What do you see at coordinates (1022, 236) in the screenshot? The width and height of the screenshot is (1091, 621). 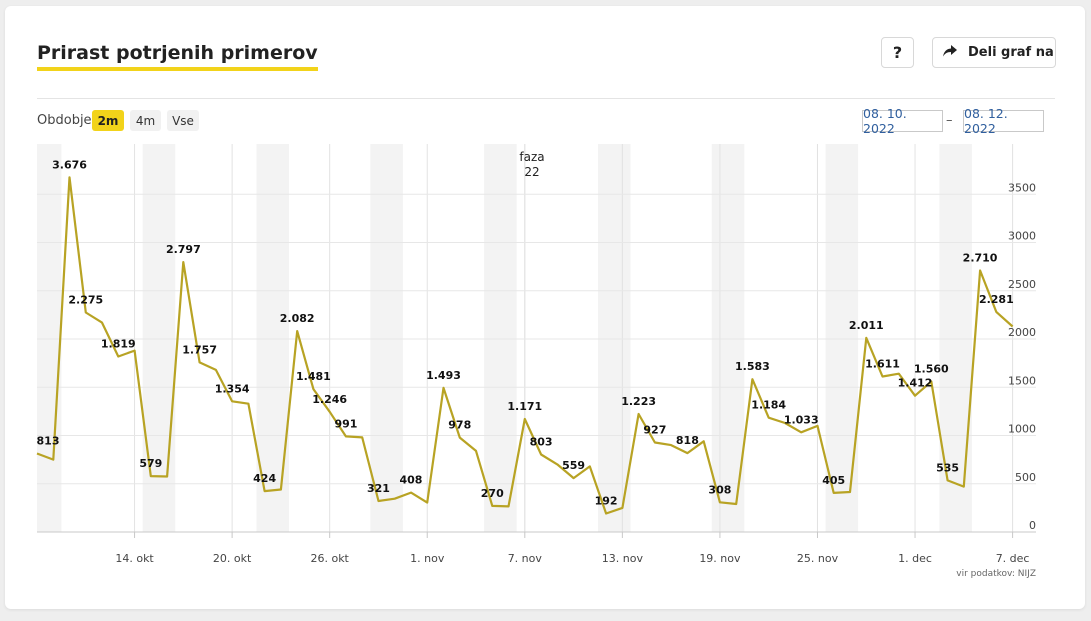 I see `y-tick-label: 3000` at bounding box center [1022, 236].